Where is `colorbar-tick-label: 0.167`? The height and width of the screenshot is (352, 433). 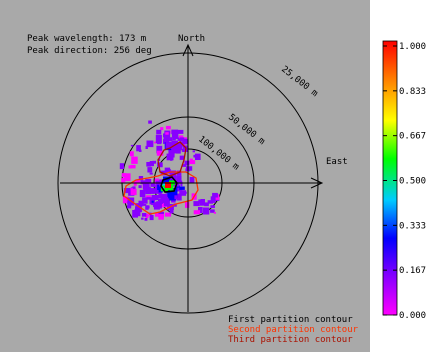 colorbar-tick-label: 0.167 is located at coordinates (412, 271).